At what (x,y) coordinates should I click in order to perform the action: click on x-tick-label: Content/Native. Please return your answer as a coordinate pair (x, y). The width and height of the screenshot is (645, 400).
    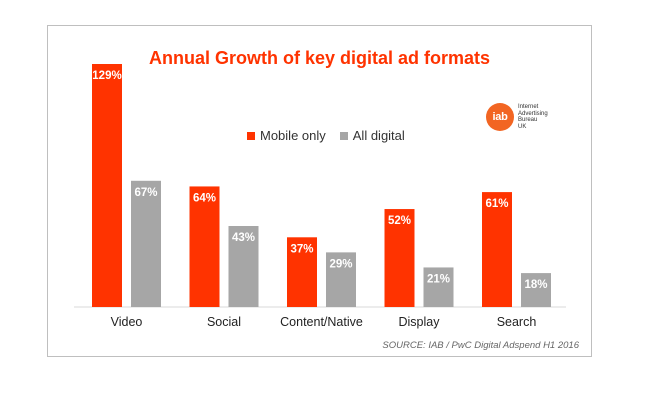
    Looking at the image, I should click on (321, 322).